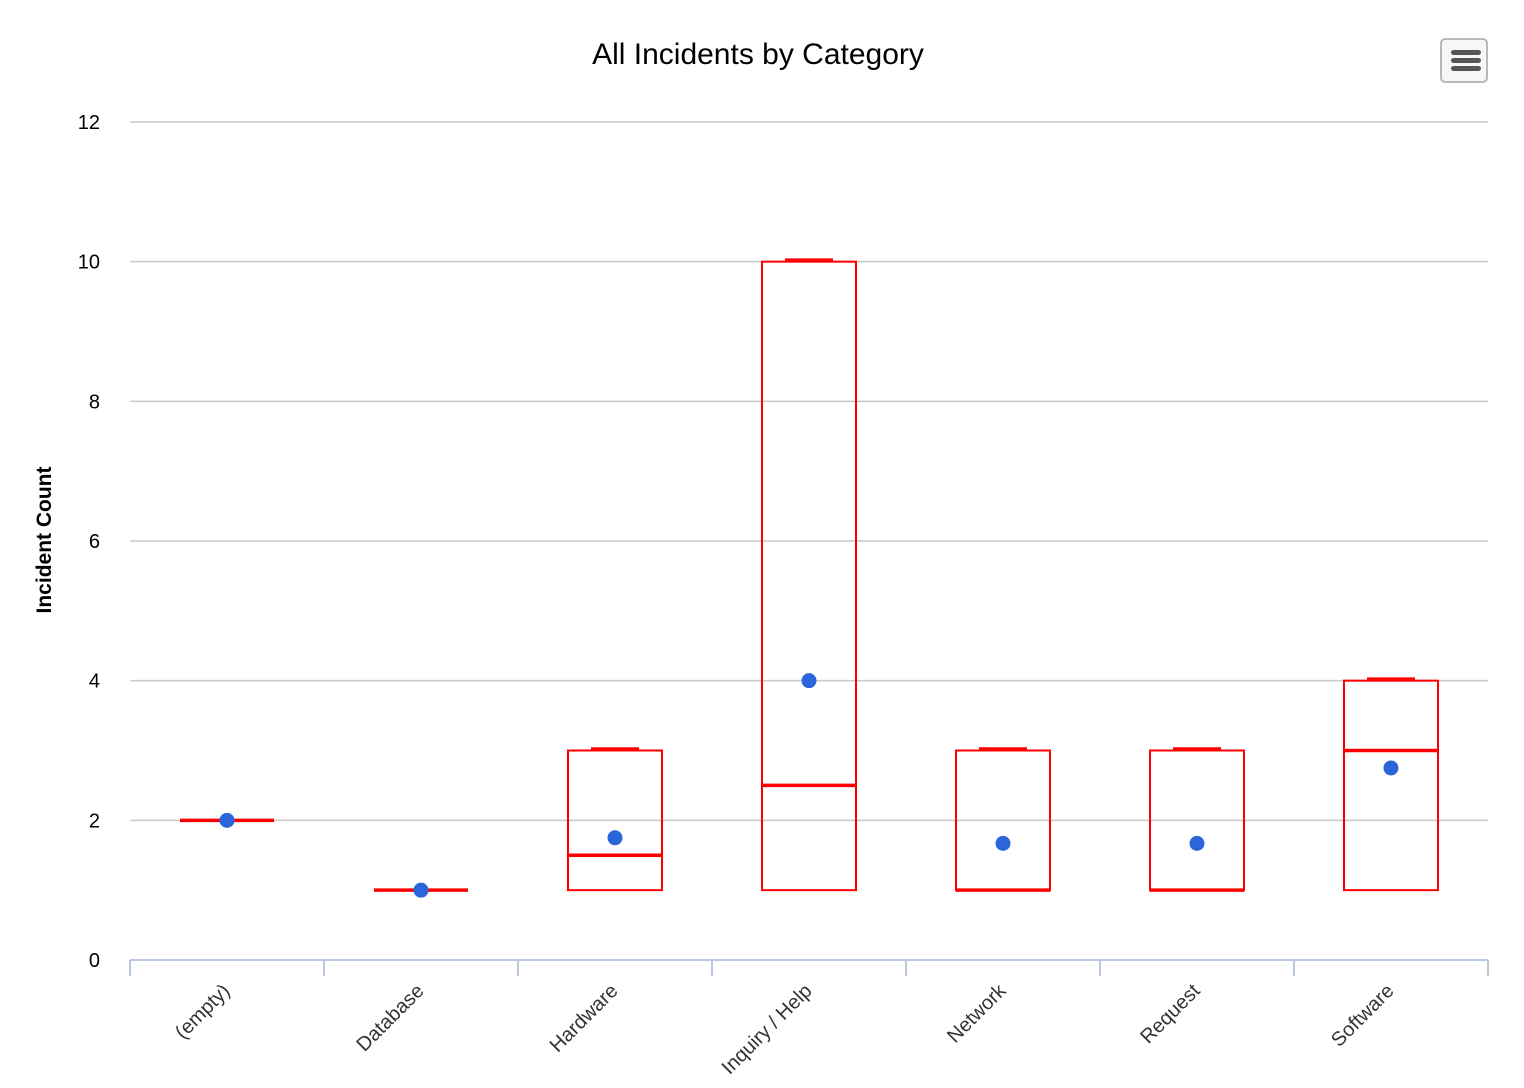 This screenshot has width=1524, height=1088. What do you see at coordinates (94, 542) in the screenshot?
I see `y-tick-label: 6` at bounding box center [94, 542].